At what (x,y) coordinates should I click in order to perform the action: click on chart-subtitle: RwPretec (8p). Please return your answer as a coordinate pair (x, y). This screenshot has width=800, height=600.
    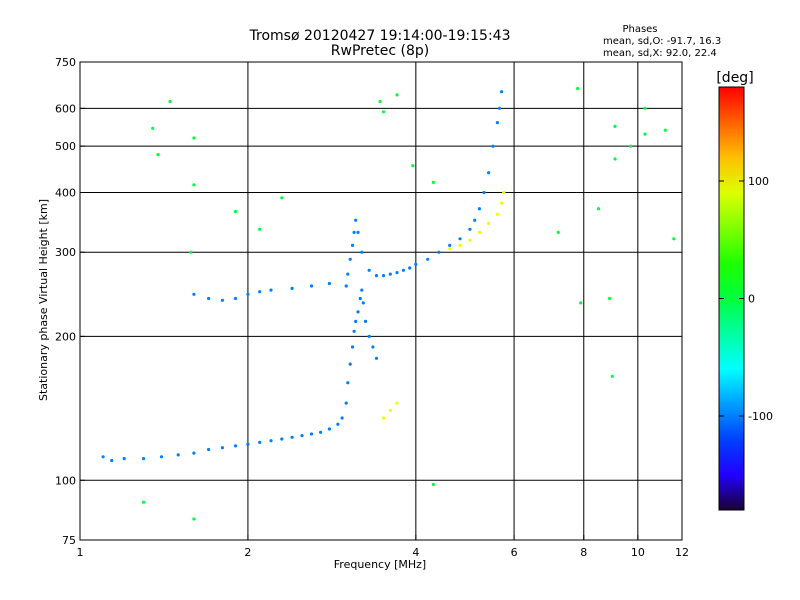
    Looking at the image, I should click on (380, 51).